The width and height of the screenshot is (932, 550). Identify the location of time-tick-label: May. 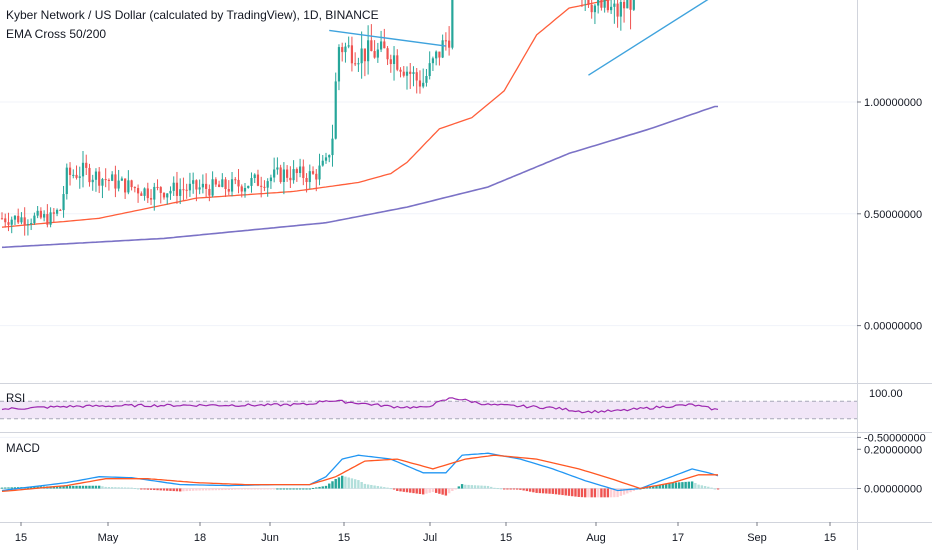
(108, 538).